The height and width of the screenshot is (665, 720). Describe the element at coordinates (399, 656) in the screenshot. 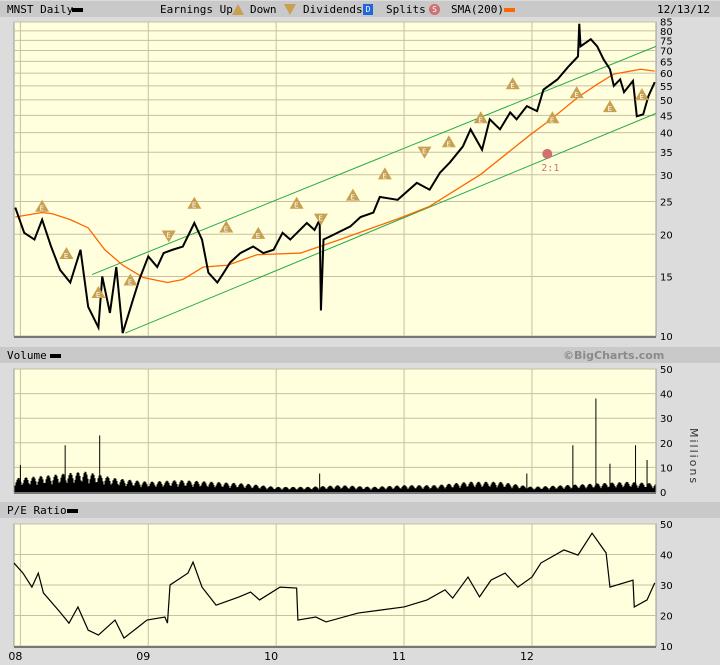

I see `x-tick-label: 11` at that location.